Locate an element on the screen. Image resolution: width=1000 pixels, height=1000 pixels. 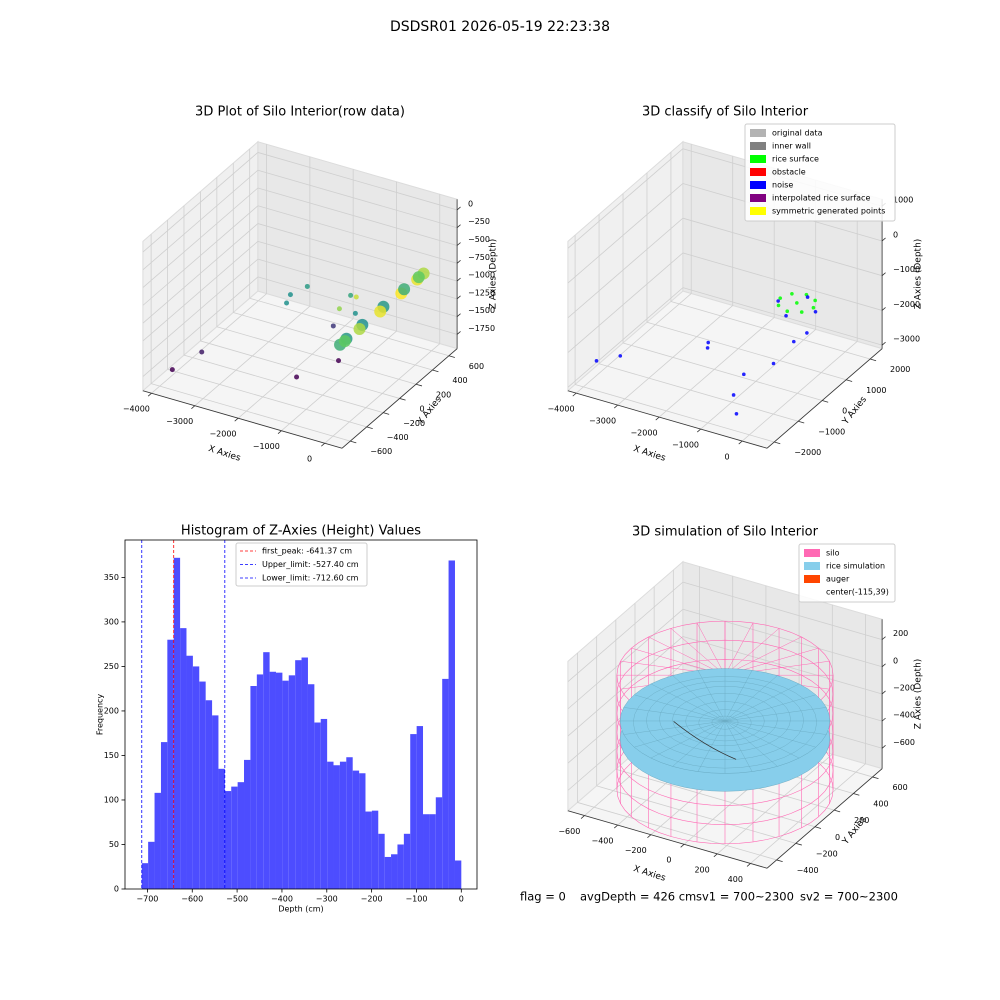
footer-sv1: sv1 = 700~2300 is located at coordinates (745, 897).